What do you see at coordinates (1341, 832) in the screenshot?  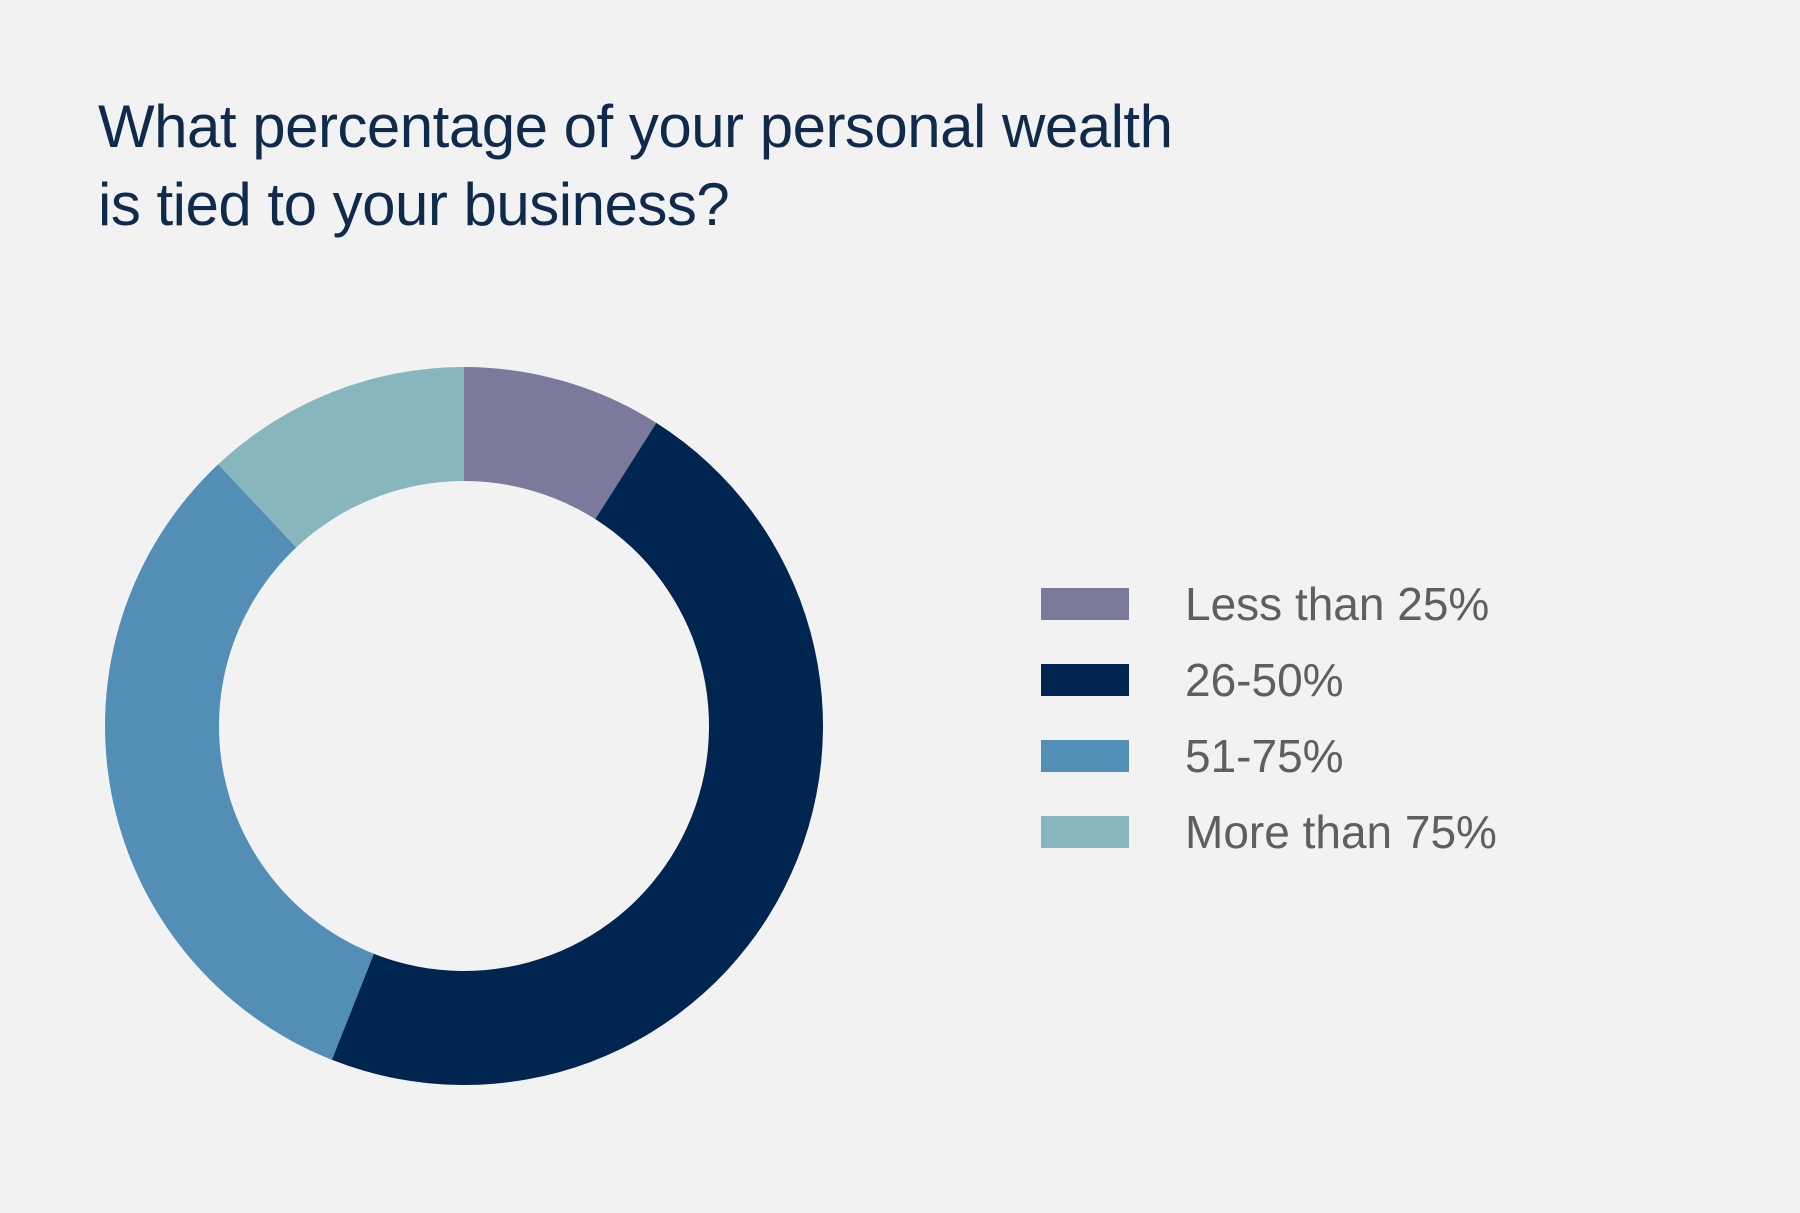 I see `legend-label: More than 75%` at bounding box center [1341, 832].